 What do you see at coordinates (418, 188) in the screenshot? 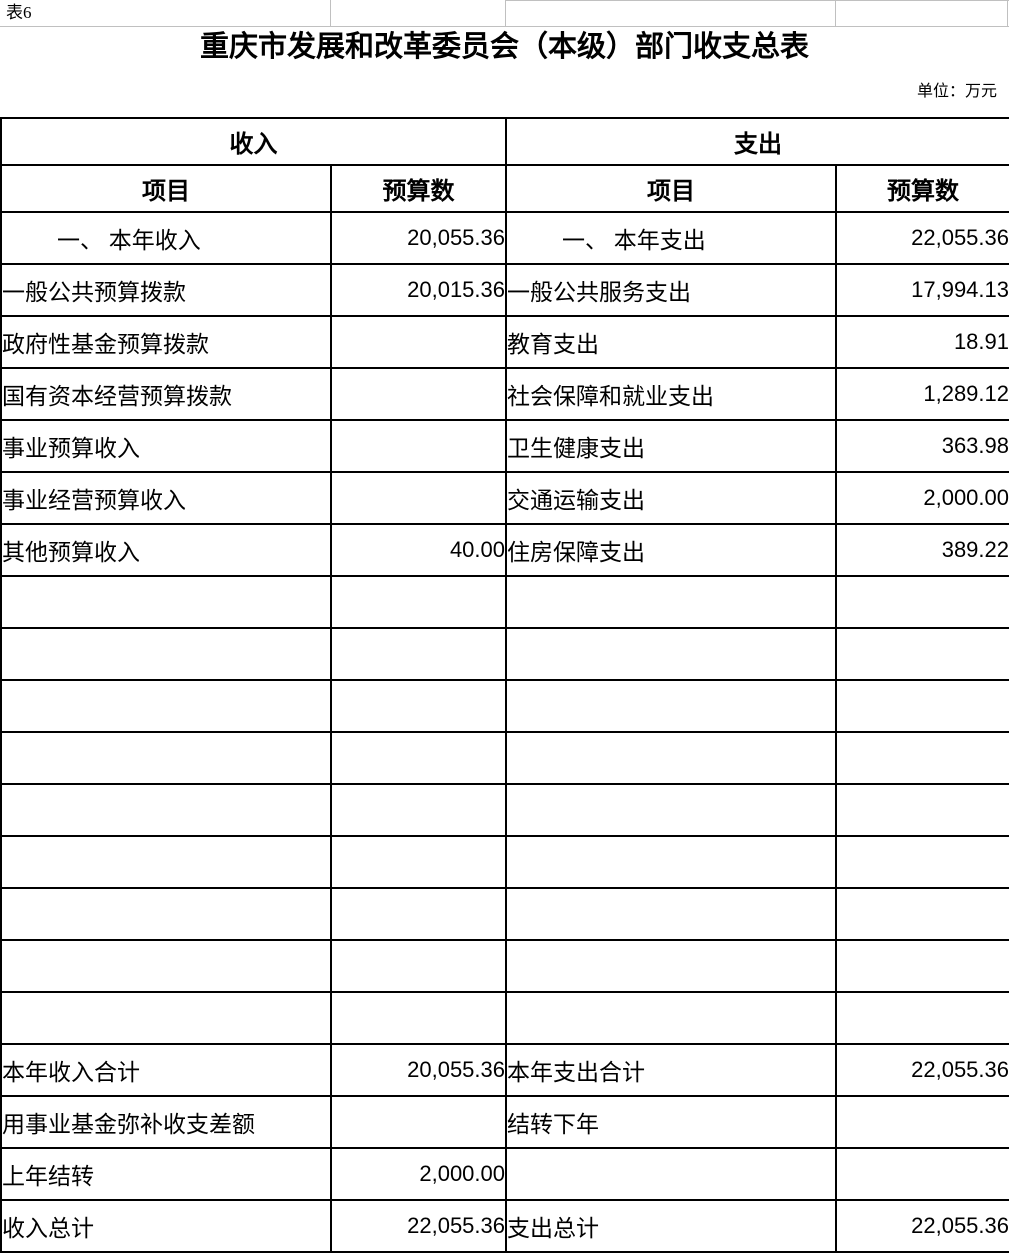
I see `revenue-budget-column-header: 预算数` at bounding box center [418, 188].